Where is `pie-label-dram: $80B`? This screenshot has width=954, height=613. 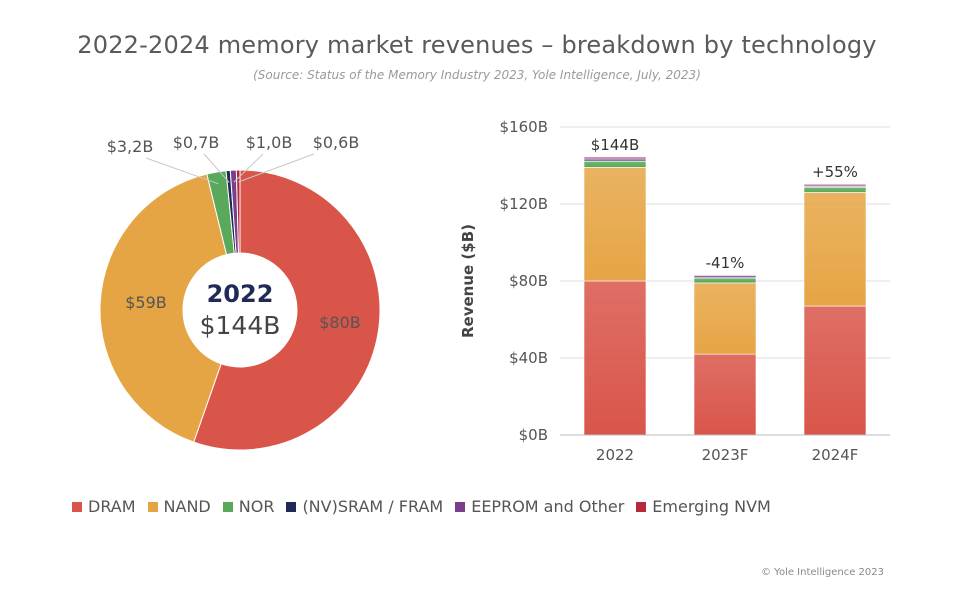
pie-label-dram: $80B is located at coordinates (340, 322).